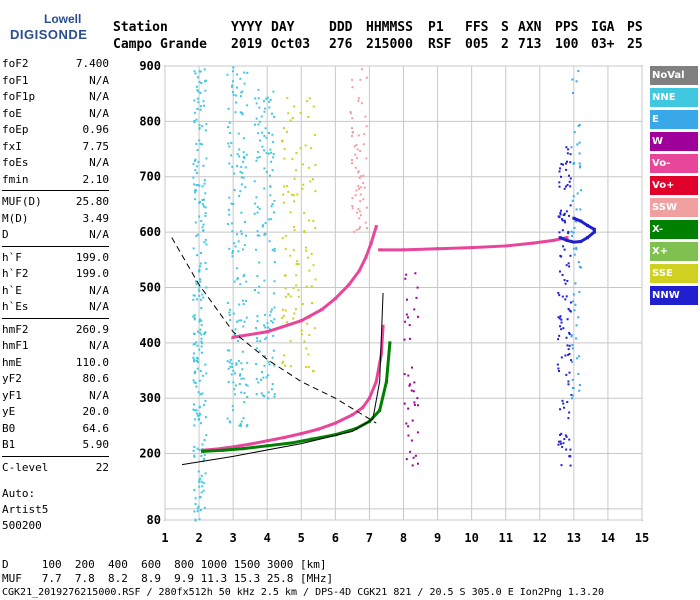  Describe the element at coordinates (55, 235) in the screenshot. I see `param-row: D N/A` at that location.